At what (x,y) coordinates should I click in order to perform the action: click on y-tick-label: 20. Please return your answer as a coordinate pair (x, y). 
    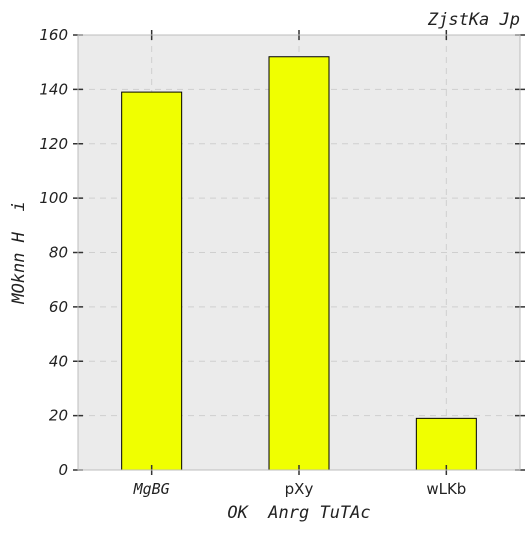
    Looking at the image, I should click on (58, 416).